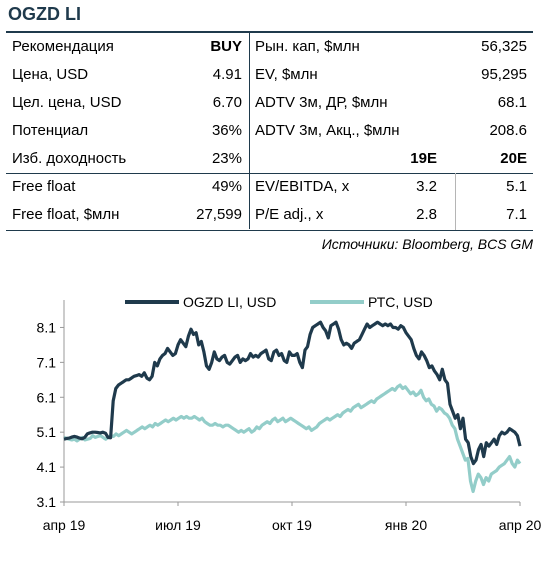 The width and height of the screenshot is (547, 569). Describe the element at coordinates (512, 102) in the screenshot. I see `adtv-dr-value: 68.1` at that location.